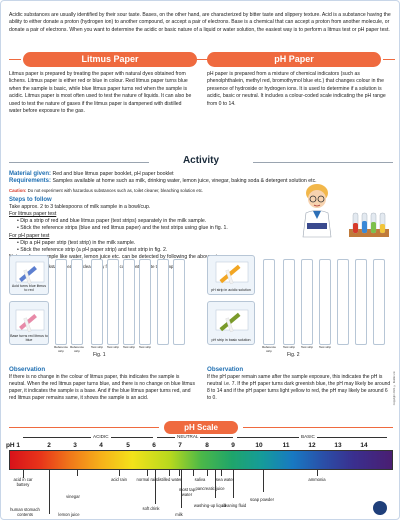 The height and width of the screenshot is (520, 400). Describe the element at coordinates (293, 355) in the screenshot. I see `fig2-label: Fig. 2` at that location.